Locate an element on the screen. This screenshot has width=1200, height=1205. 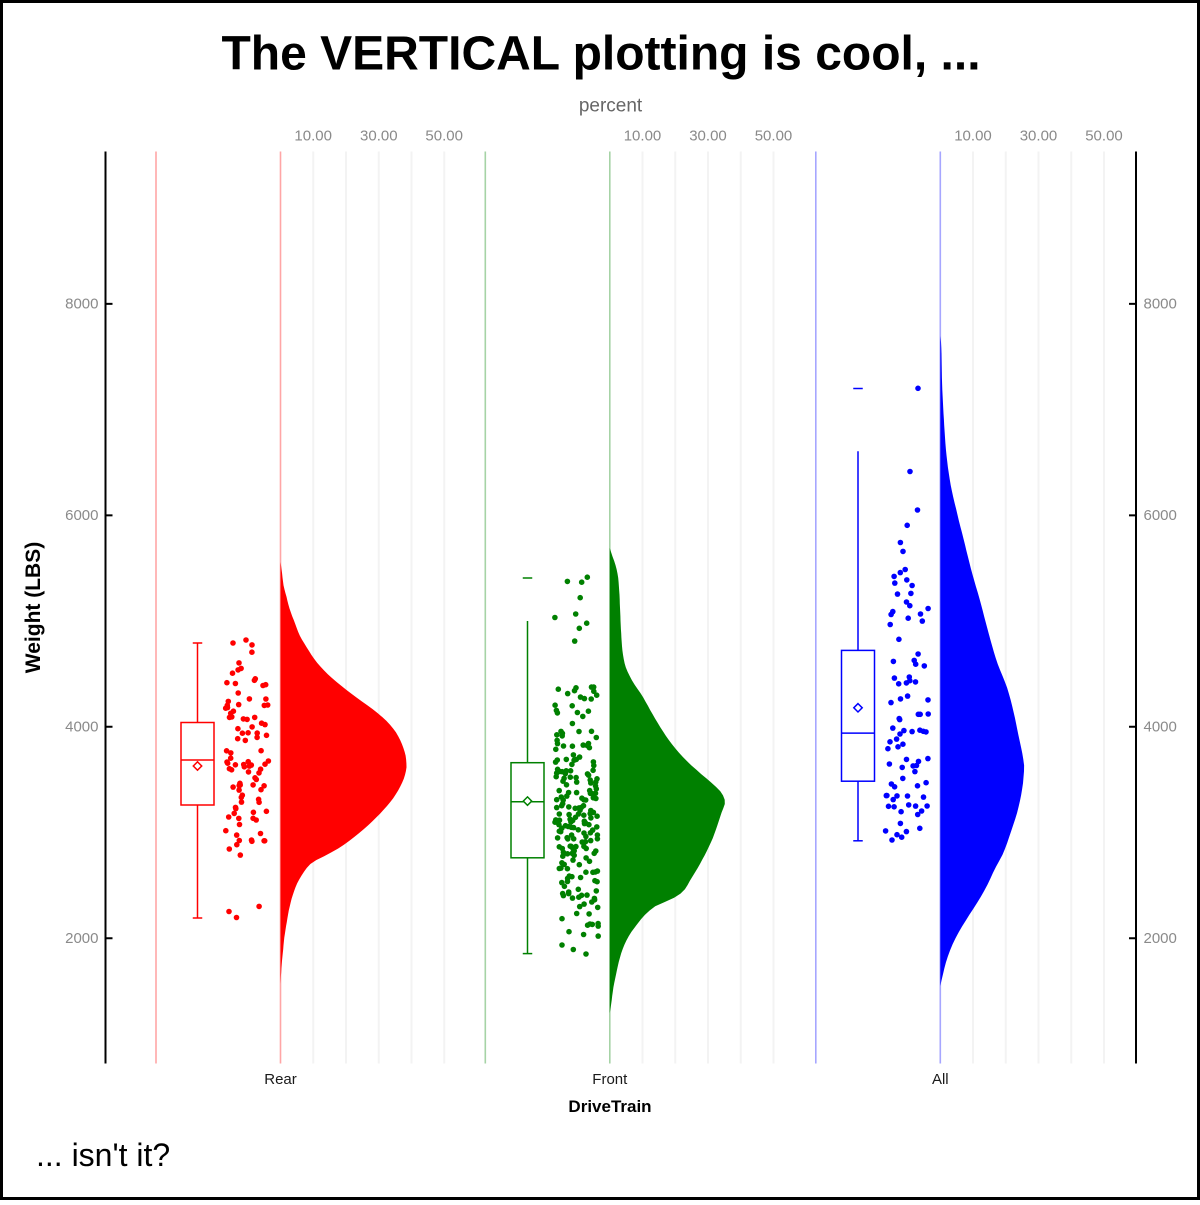
svg-text: Front is located at coordinates (610, 1079).